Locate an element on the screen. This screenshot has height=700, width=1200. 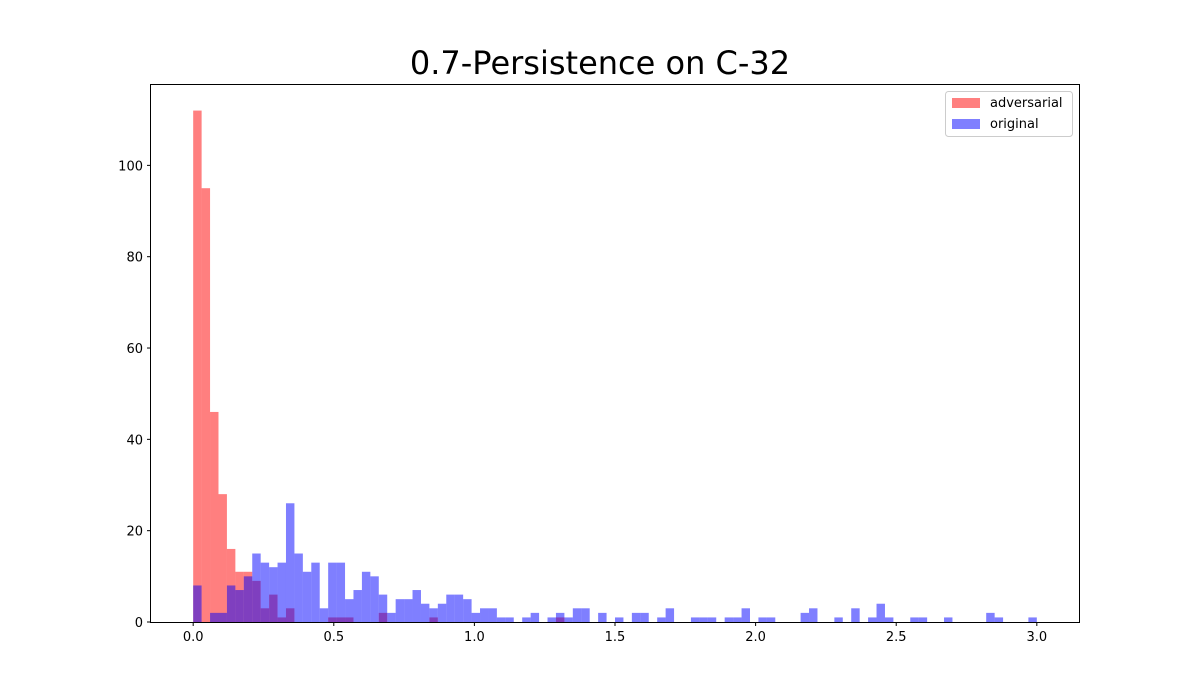
legend: adversarial original is located at coordinates (1009, 114).